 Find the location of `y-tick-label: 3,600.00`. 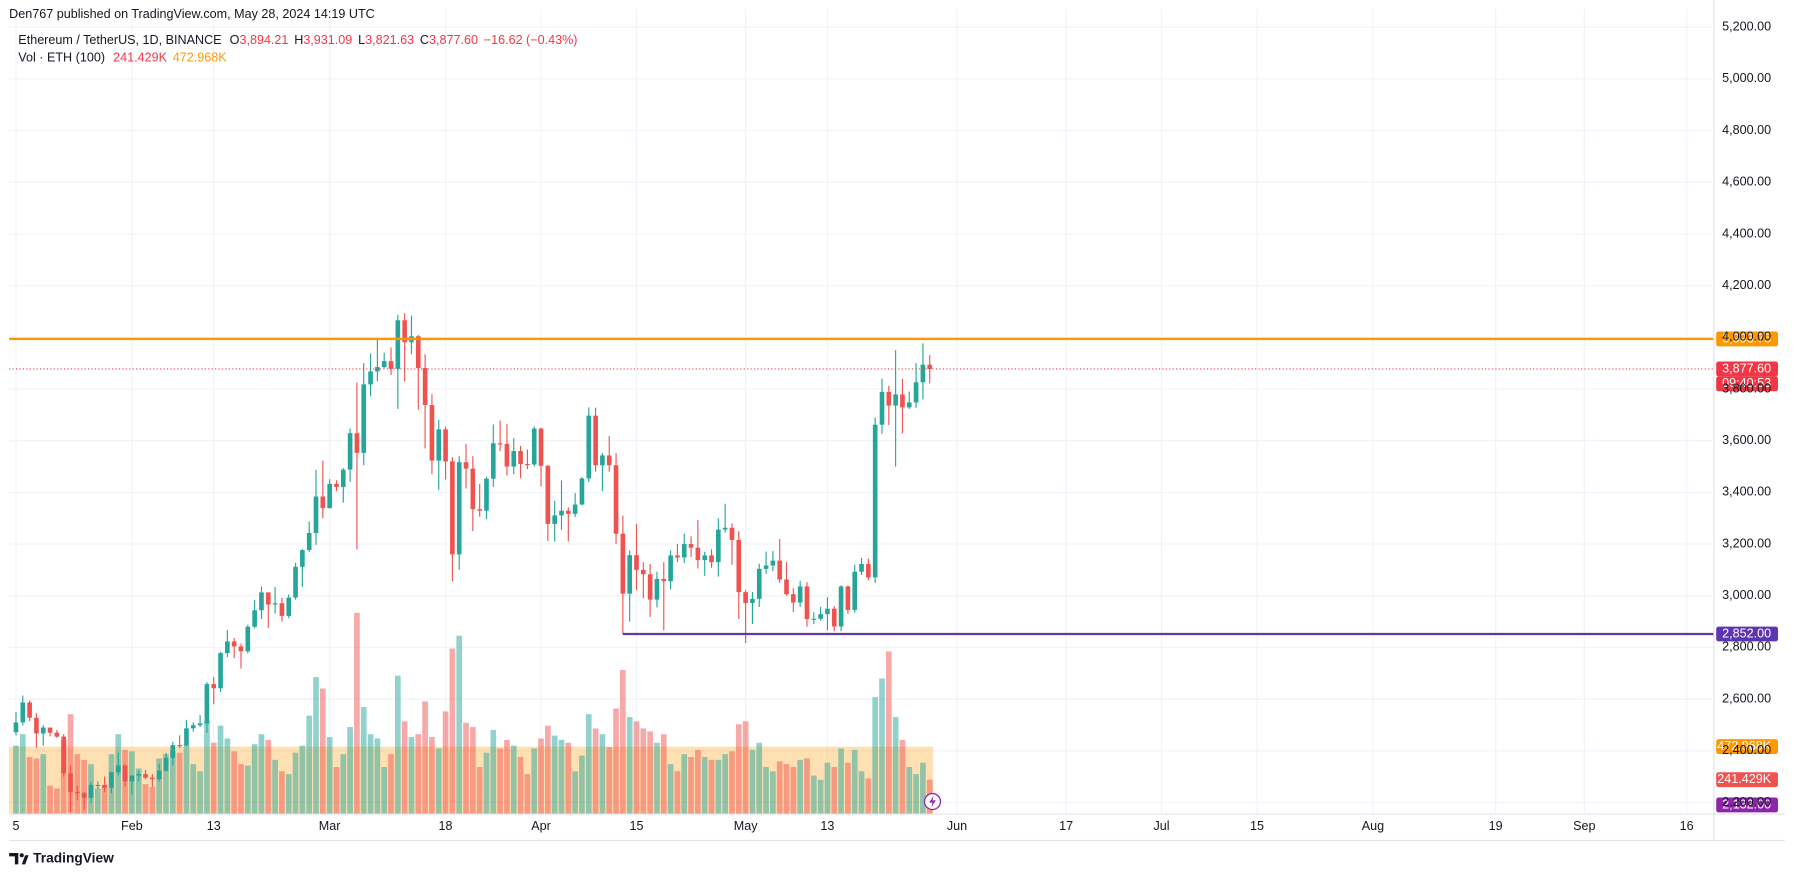

y-tick-label: 3,600.00 is located at coordinates (1746, 440).